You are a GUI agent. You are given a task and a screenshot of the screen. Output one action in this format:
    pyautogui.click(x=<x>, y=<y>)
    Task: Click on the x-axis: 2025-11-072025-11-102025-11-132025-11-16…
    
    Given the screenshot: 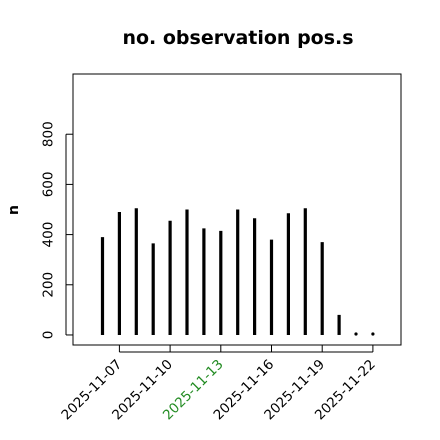 What is the action you would take?
    pyautogui.click(x=218, y=384)
    